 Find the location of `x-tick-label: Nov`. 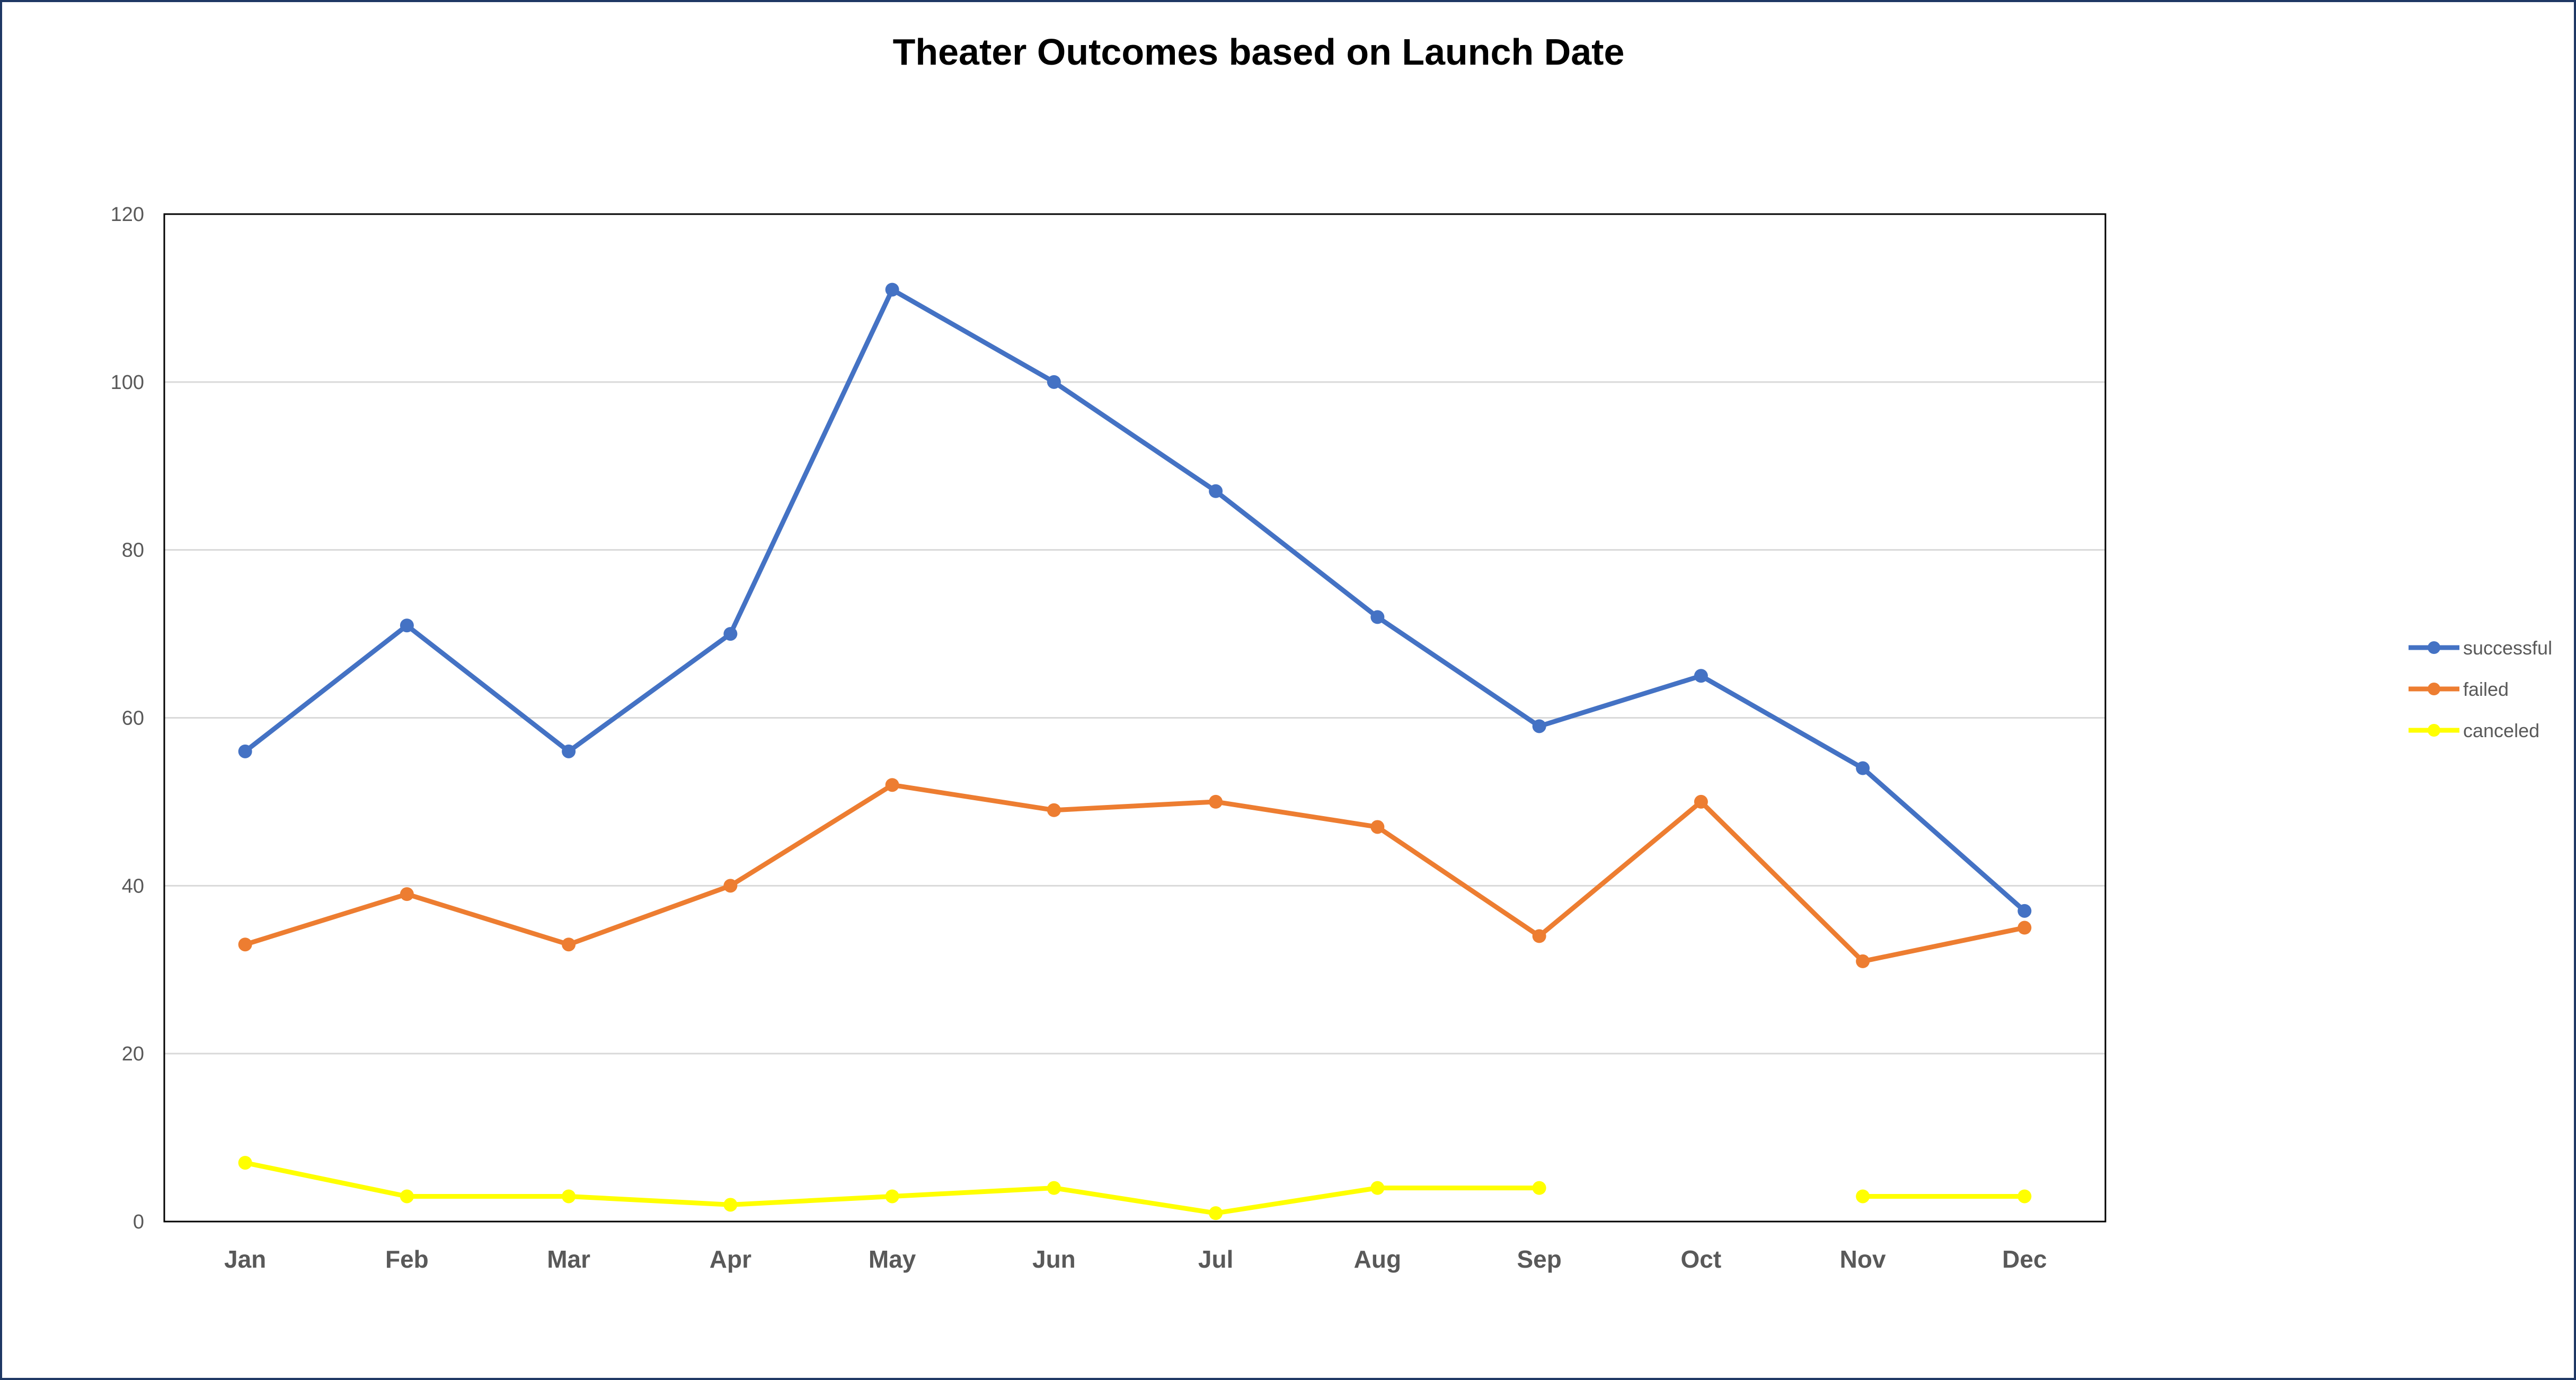

x-tick-label: Nov is located at coordinates (1863, 1259).